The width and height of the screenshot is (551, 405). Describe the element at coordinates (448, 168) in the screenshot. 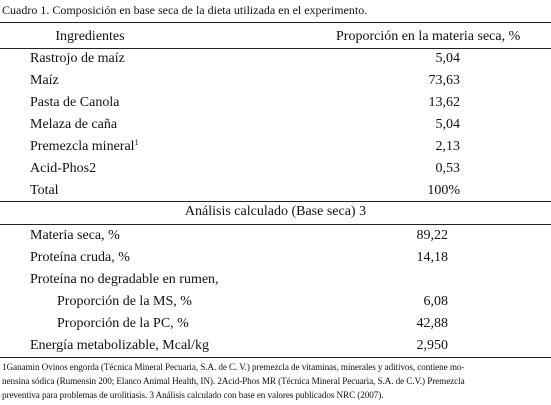

I see `row-value: 0,53` at that location.